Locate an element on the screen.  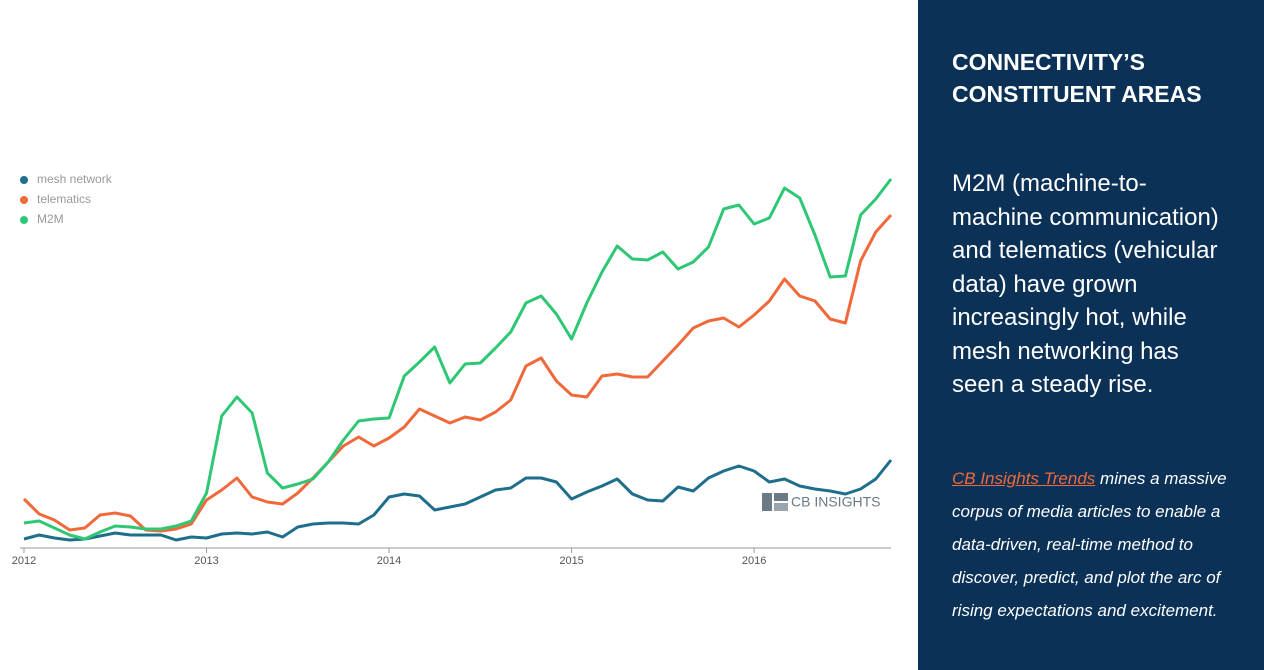
x-tick-label: 2016 is located at coordinates (754, 561).